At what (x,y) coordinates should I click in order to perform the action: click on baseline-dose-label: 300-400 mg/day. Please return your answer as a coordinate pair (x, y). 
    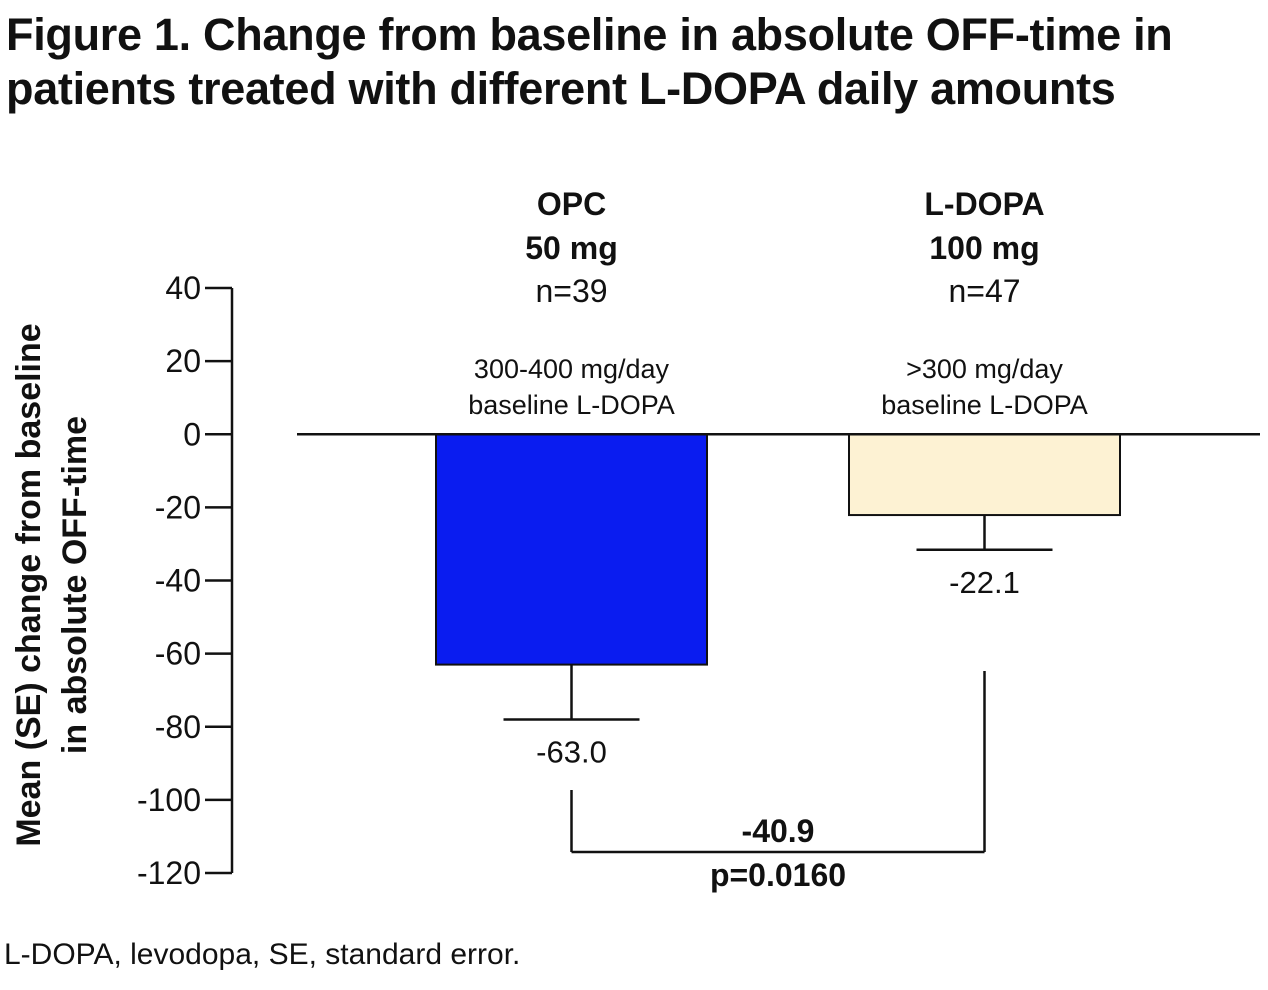
    Looking at the image, I should click on (572, 369).